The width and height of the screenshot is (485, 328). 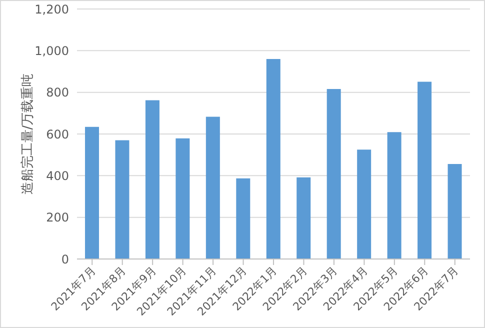 What do you see at coordinates (28, 134) in the screenshot?
I see `y-axis-title: 造船完工量/万载重吨` at bounding box center [28, 134].